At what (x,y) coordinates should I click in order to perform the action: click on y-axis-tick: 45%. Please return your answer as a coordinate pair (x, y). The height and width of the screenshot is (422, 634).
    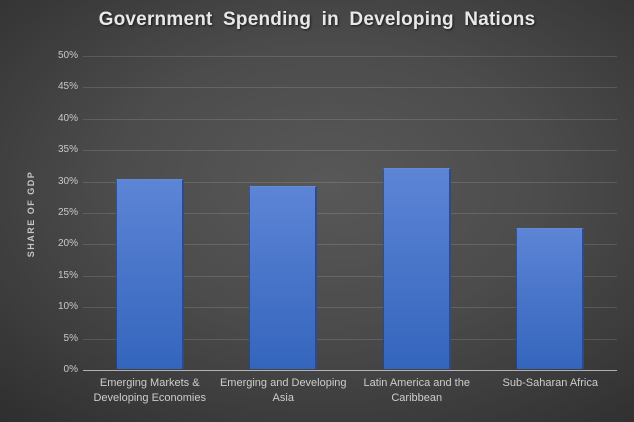
    Looking at the image, I should click on (67, 87).